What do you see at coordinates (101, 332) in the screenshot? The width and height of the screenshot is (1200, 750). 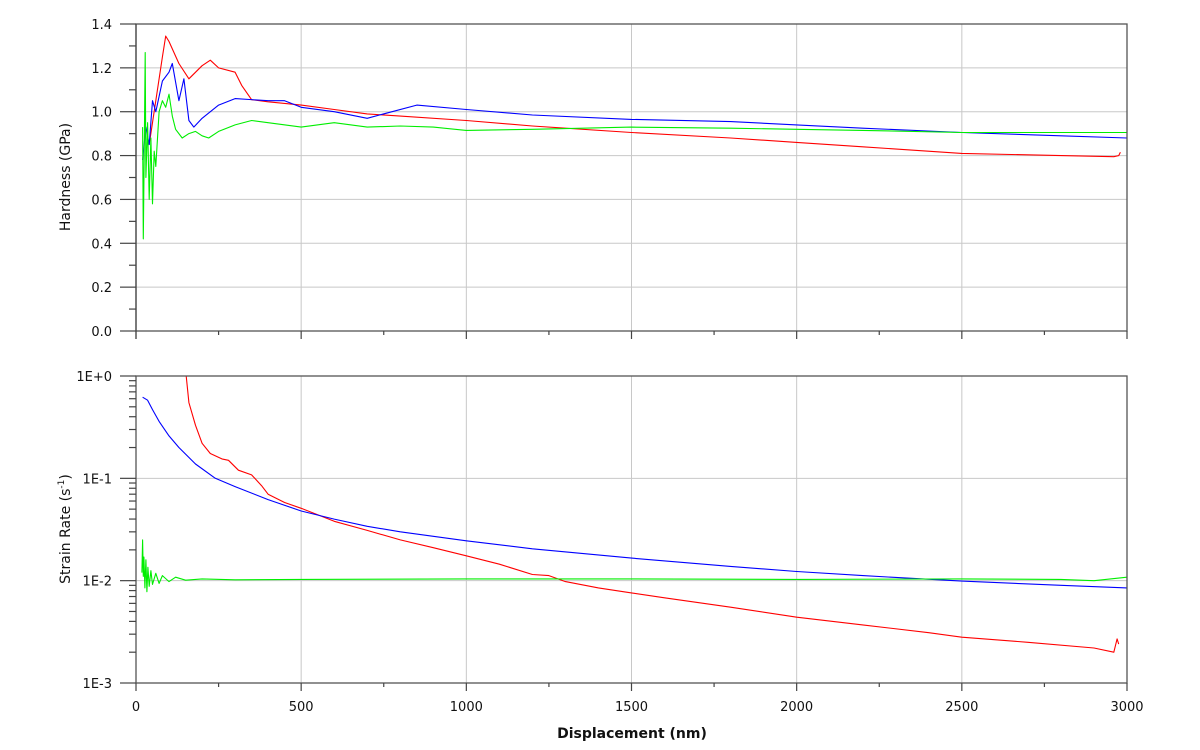 I see `hardness-y-tick-label: 0.0` at bounding box center [101, 332].